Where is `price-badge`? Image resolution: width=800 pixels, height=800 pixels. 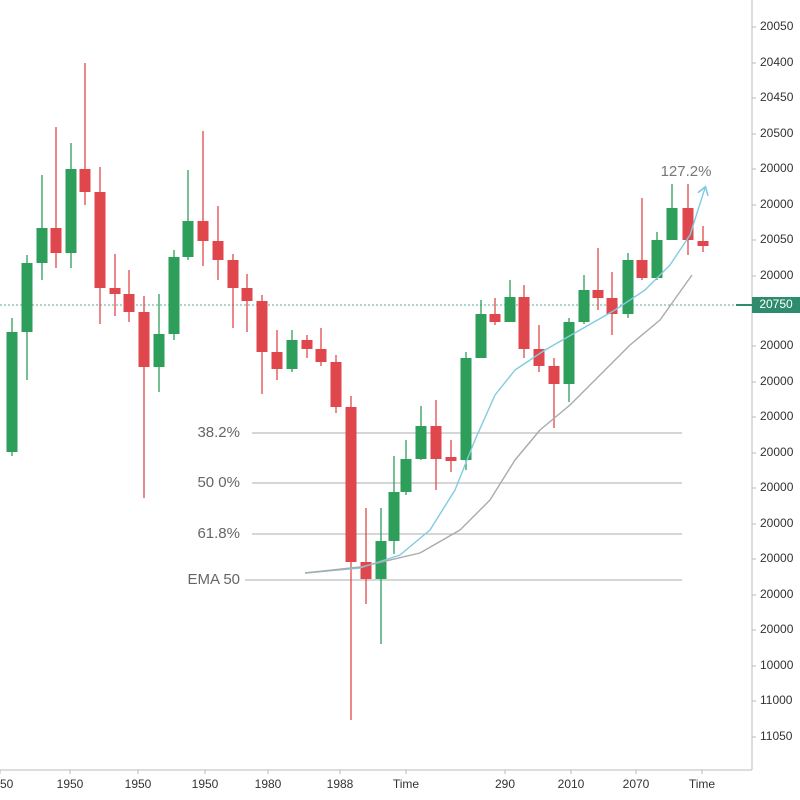
price-badge is located at coordinates (776, 305).